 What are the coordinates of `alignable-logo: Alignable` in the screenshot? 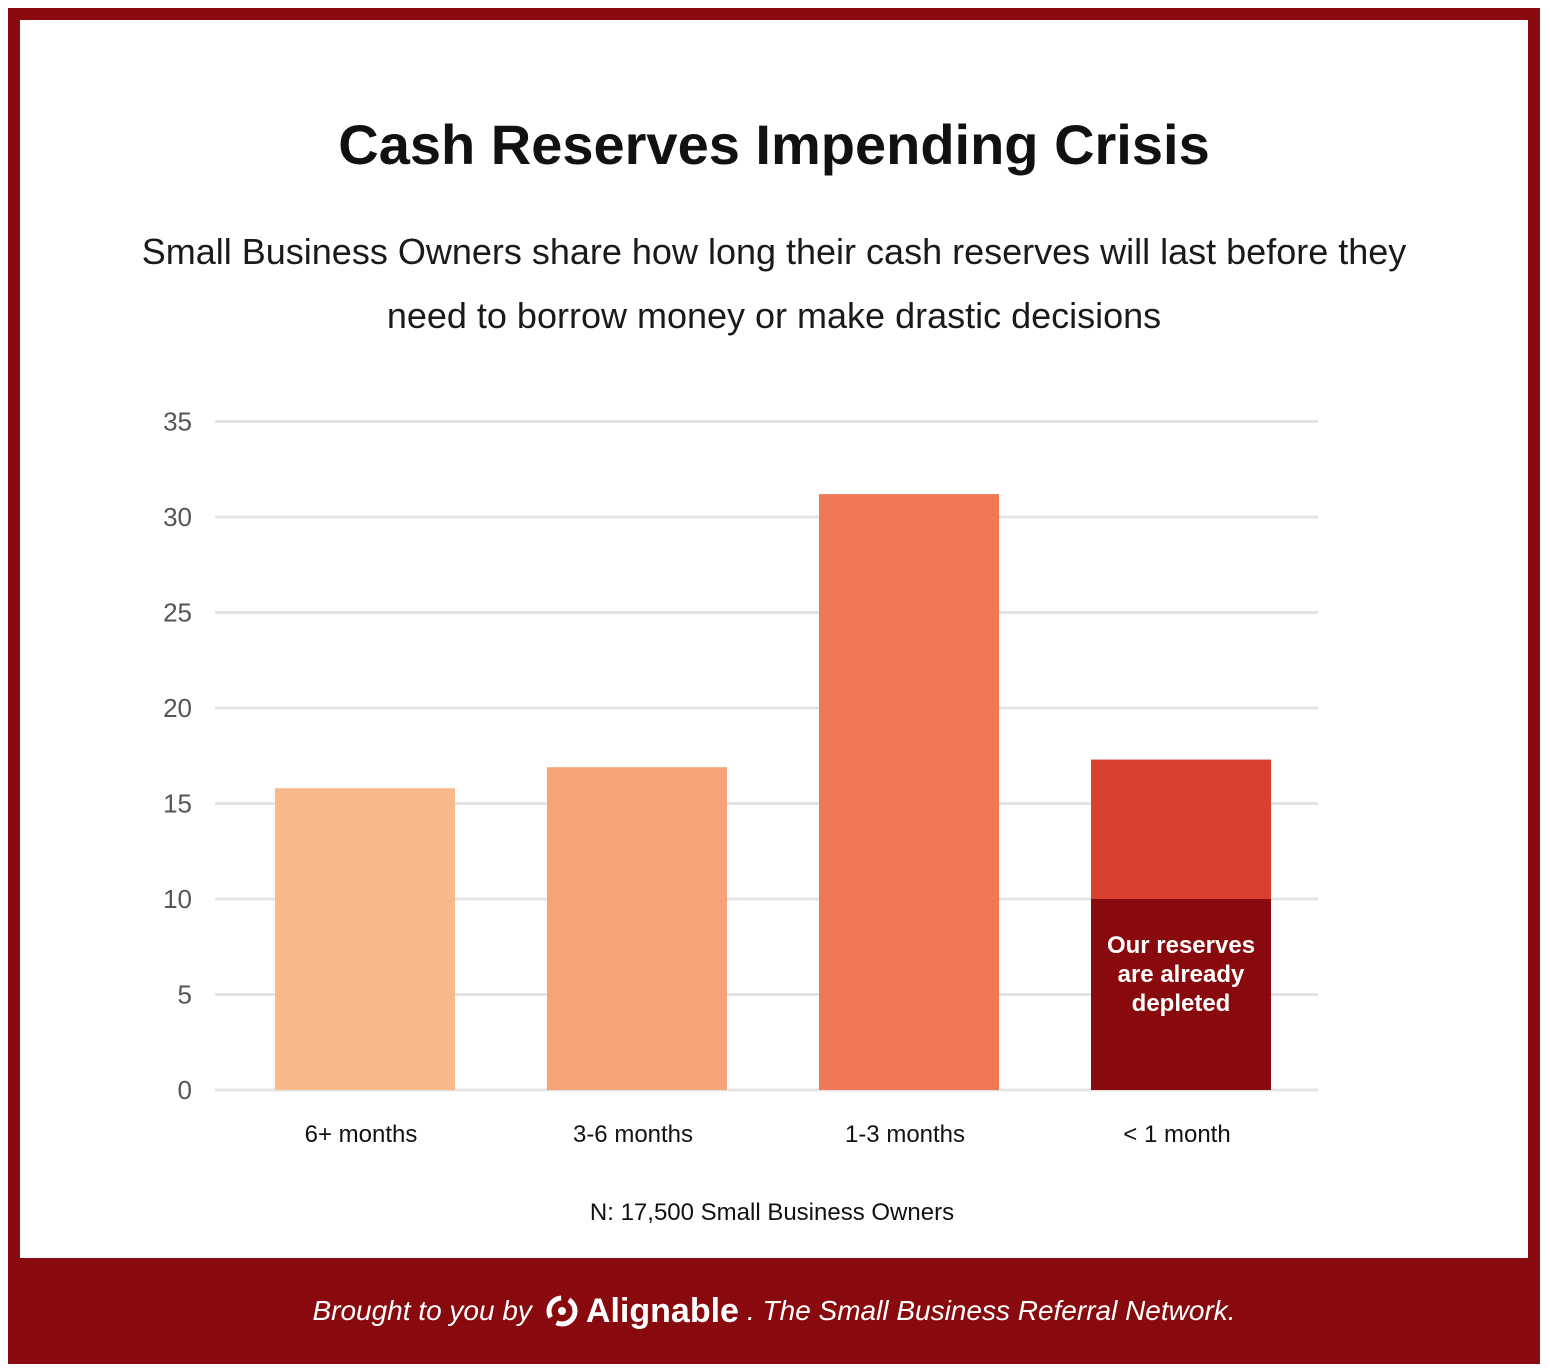 It's located at (642, 1311).